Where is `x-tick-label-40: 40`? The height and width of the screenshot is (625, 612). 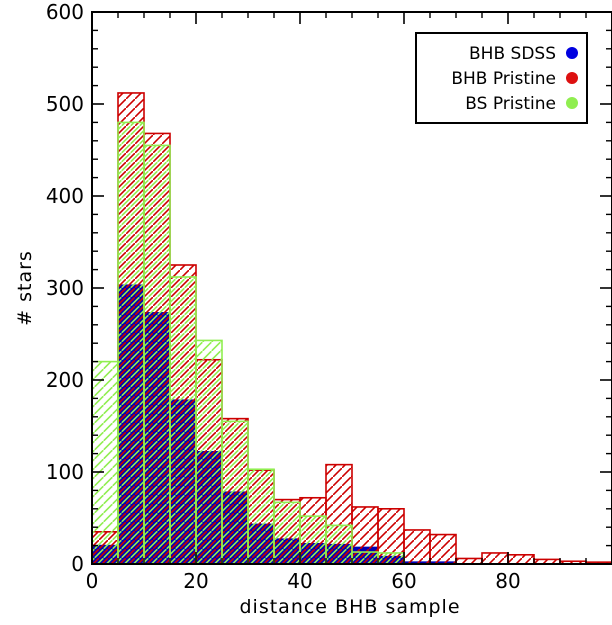
x-tick-label-40: 40 is located at coordinates (299, 581).